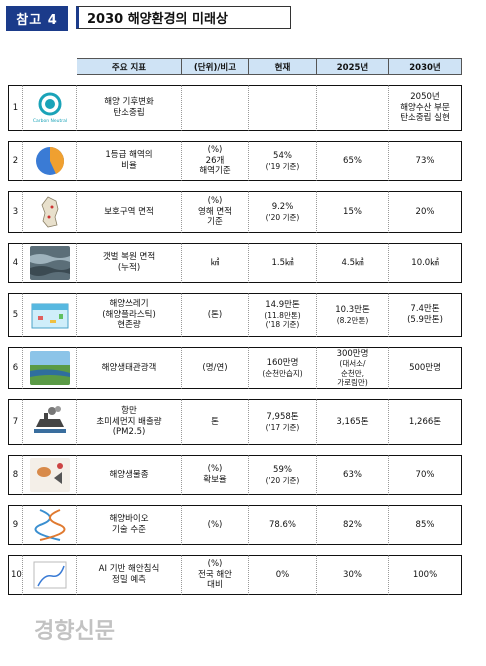 The width and height of the screenshot is (486, 666). What do you see at coordinates (37, 18) in the screenshot?
I see `reference-badge: 참고 4` at bounding box center [37, 18].